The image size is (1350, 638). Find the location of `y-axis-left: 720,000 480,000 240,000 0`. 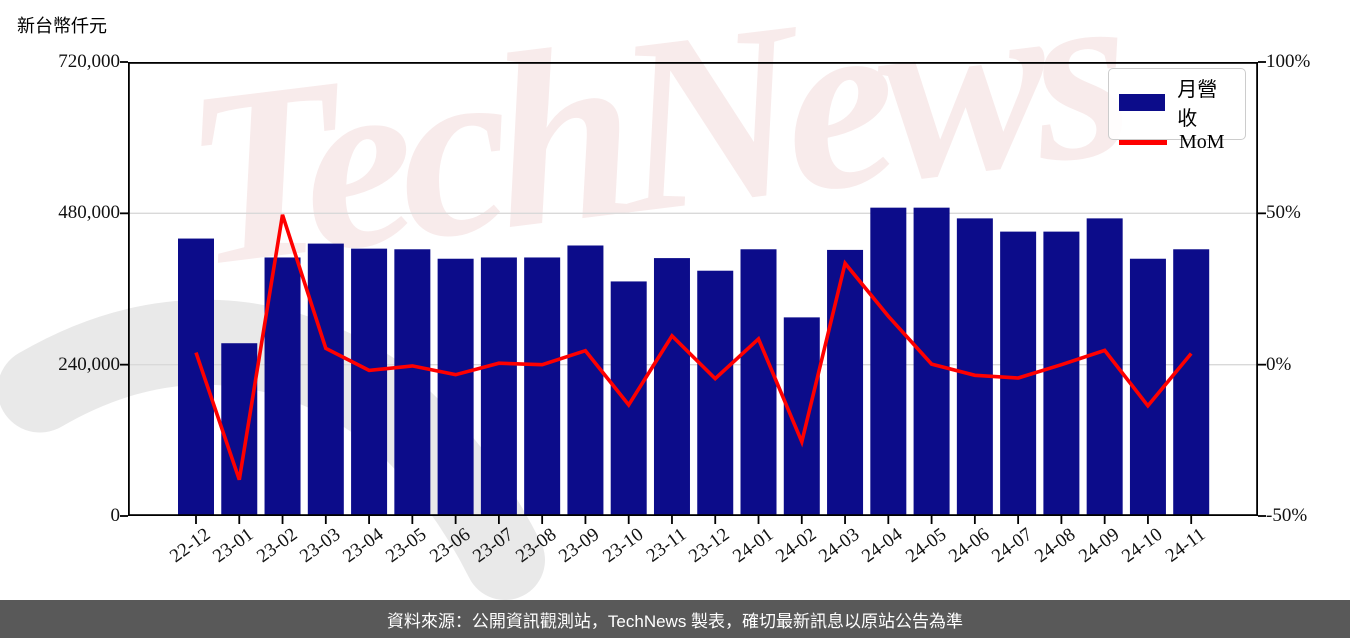

y-axis-left: 720,000 480,000 240,000 0 is located at coordinates (60, 288).